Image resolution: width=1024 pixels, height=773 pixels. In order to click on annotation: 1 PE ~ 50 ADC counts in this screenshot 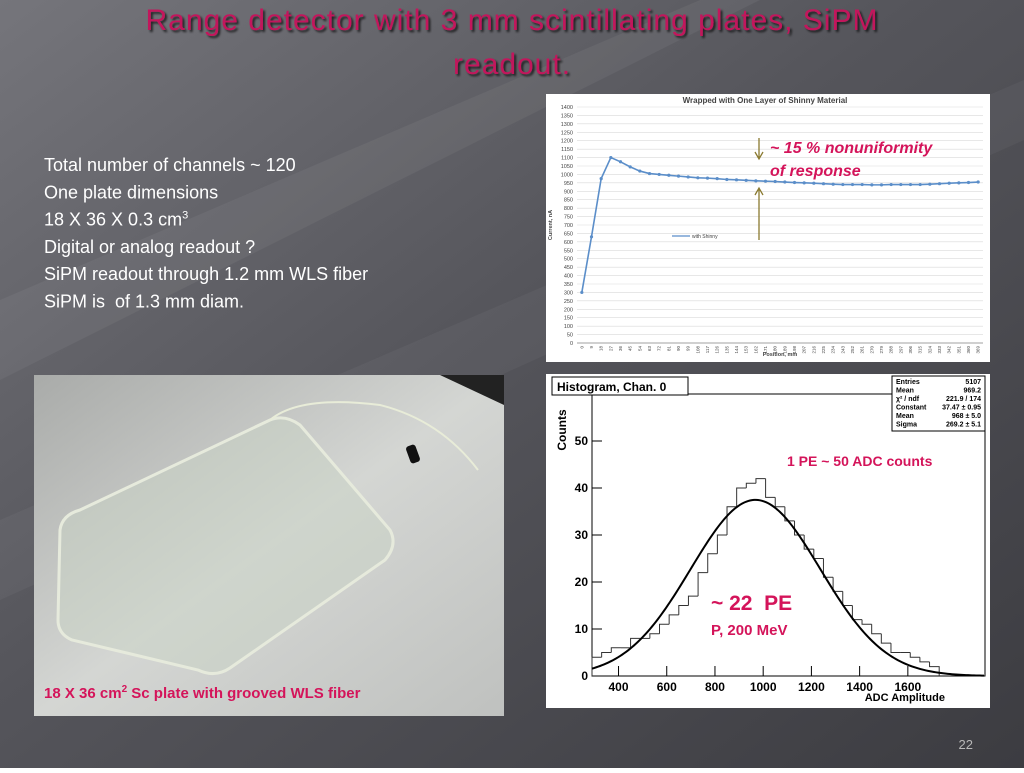, I will do `click(860, 461)`.